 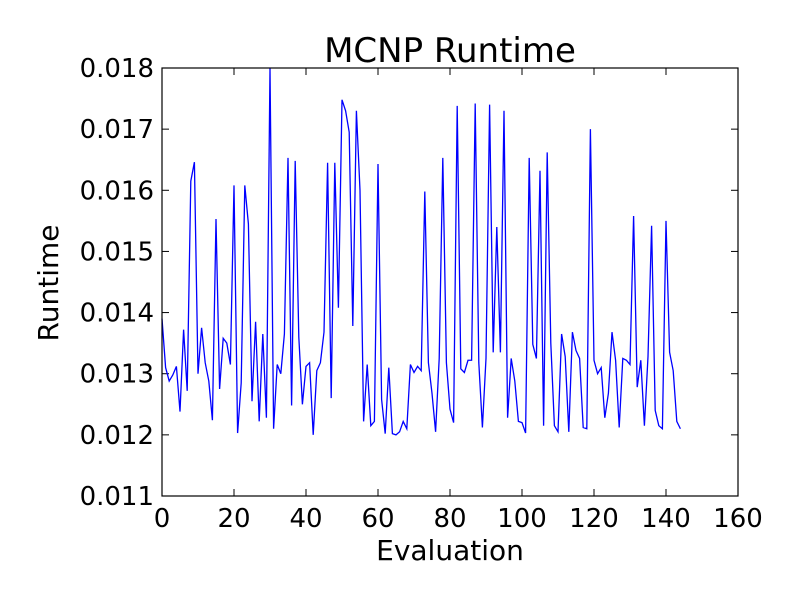 I want to click on x-tick-label: 60, so click(x=377, y=519).